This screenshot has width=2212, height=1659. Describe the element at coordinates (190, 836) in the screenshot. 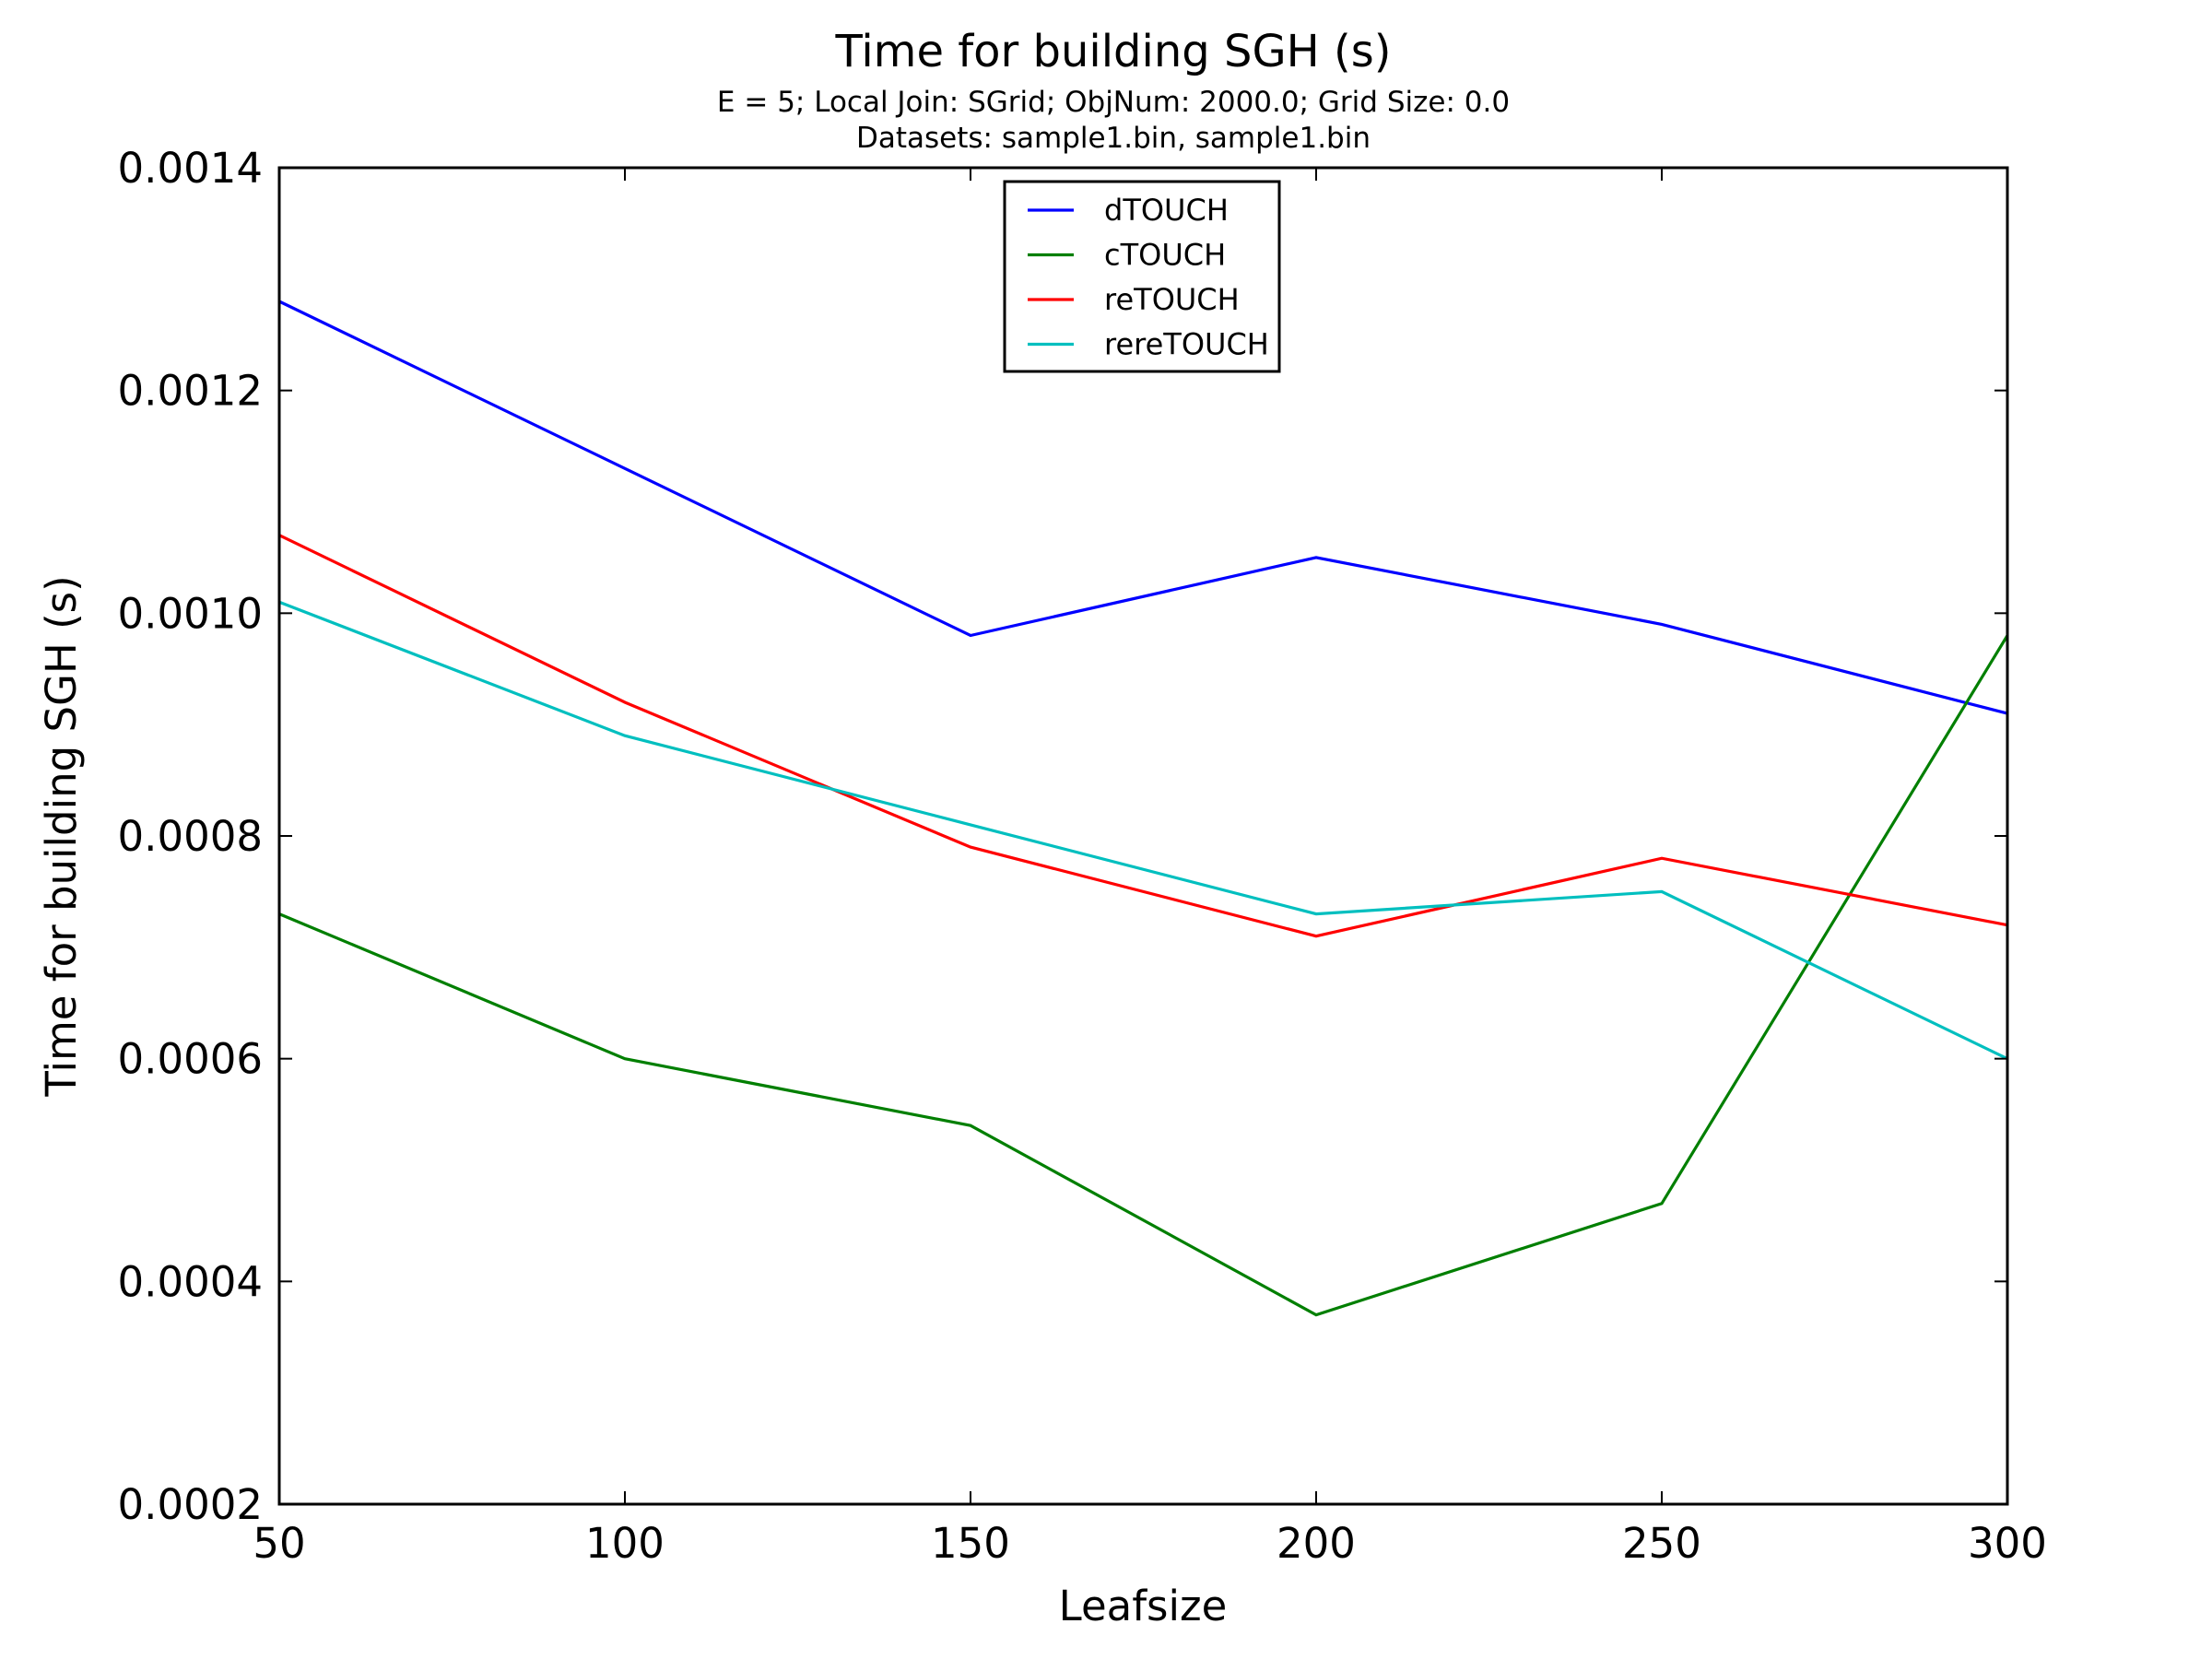

I see `y-tick-label: 0.0008` at that location.